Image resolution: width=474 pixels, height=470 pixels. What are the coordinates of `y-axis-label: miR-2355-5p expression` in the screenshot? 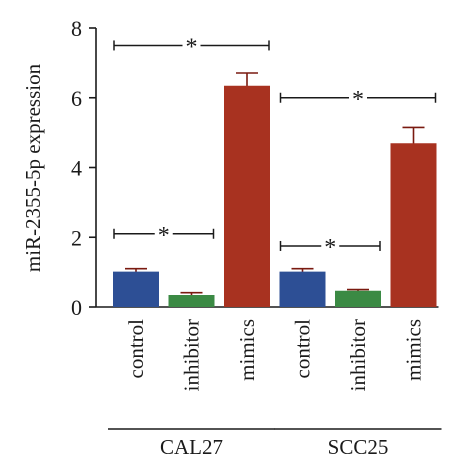 It's located at (33, 167).